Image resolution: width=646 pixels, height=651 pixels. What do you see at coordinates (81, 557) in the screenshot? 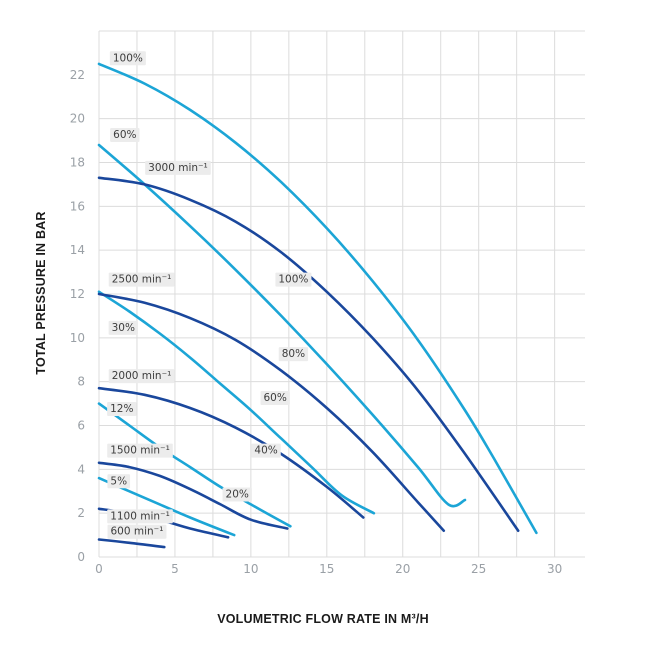
I see `y-tick-label: 0` at bounding box center [81, 557].